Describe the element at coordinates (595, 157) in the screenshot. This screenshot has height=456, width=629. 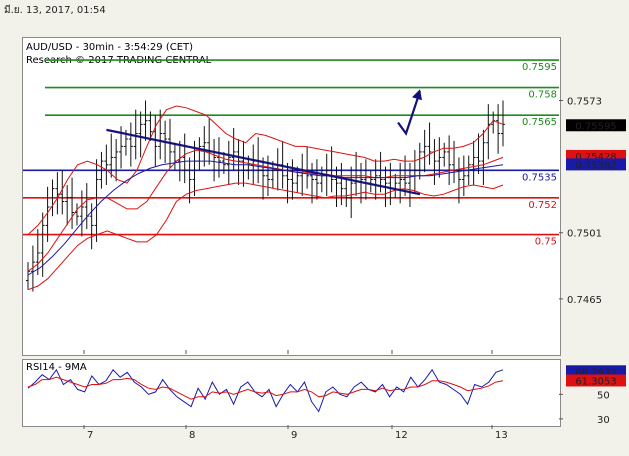
I see `price-tag-label: 0.75428` at that location.